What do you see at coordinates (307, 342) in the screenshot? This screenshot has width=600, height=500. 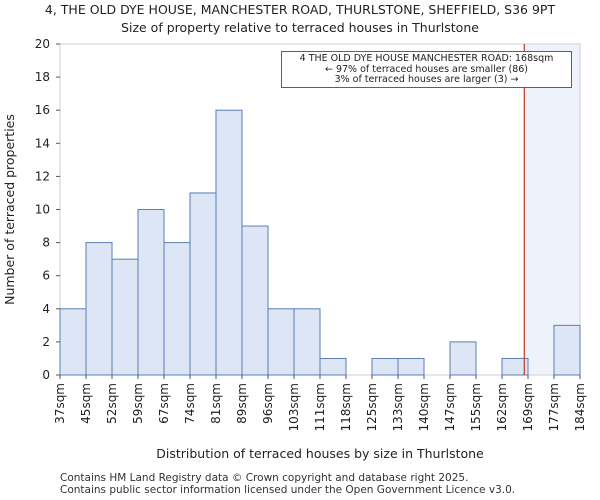 I see `bar-103sqm` at bounding box center [307, 342].